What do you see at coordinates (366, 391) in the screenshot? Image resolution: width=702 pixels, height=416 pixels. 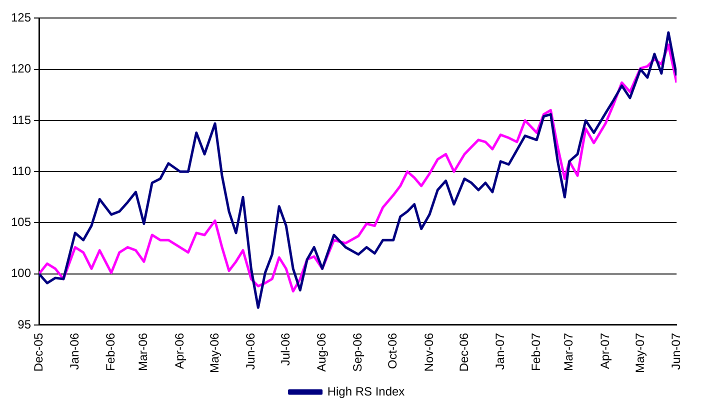 I see `legend-label: High RS Index` at bounding box center [366, 391].